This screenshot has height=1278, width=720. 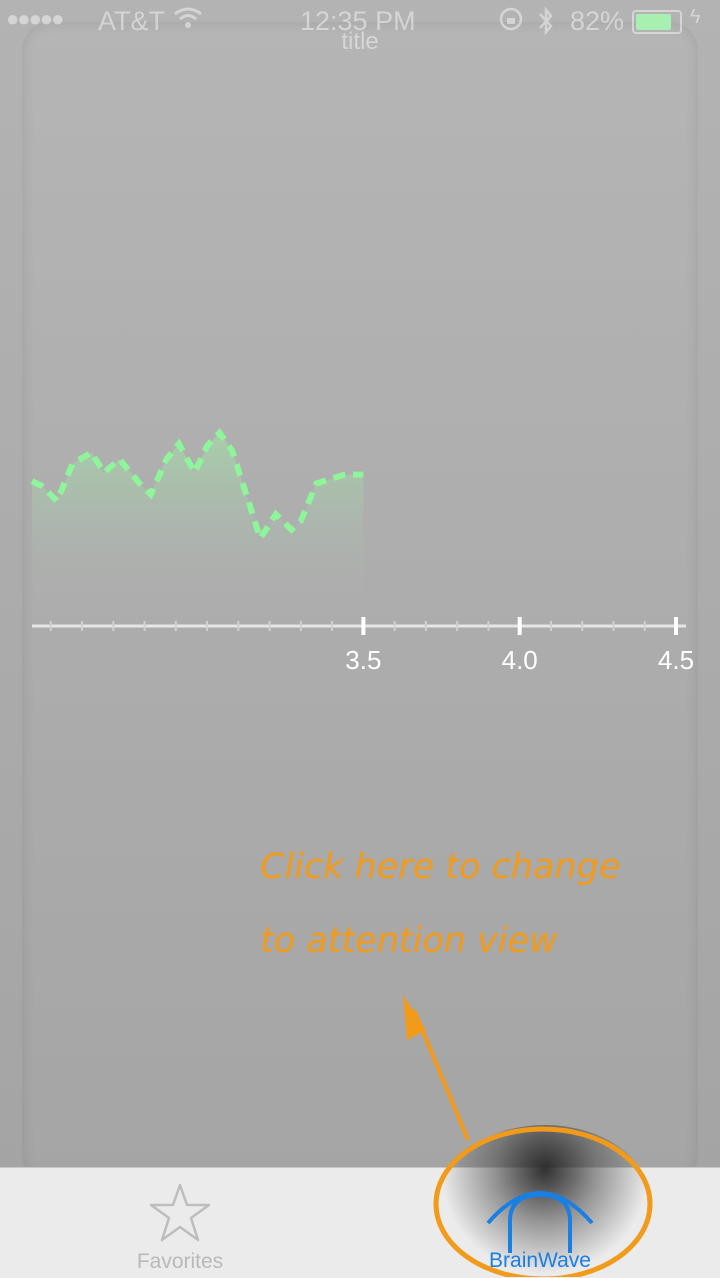 What do you see at coordinates (676, 660) in the screenshot?
I see `x-tick-label: 4.5` at bounding box center [676, 660].